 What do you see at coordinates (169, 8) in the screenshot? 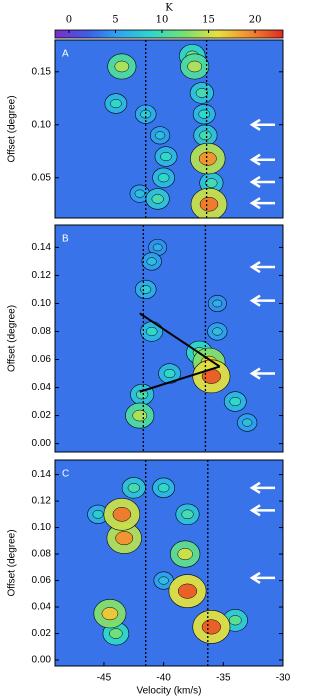
I see `colorbar-label: K` at bounding box center [169, 8].